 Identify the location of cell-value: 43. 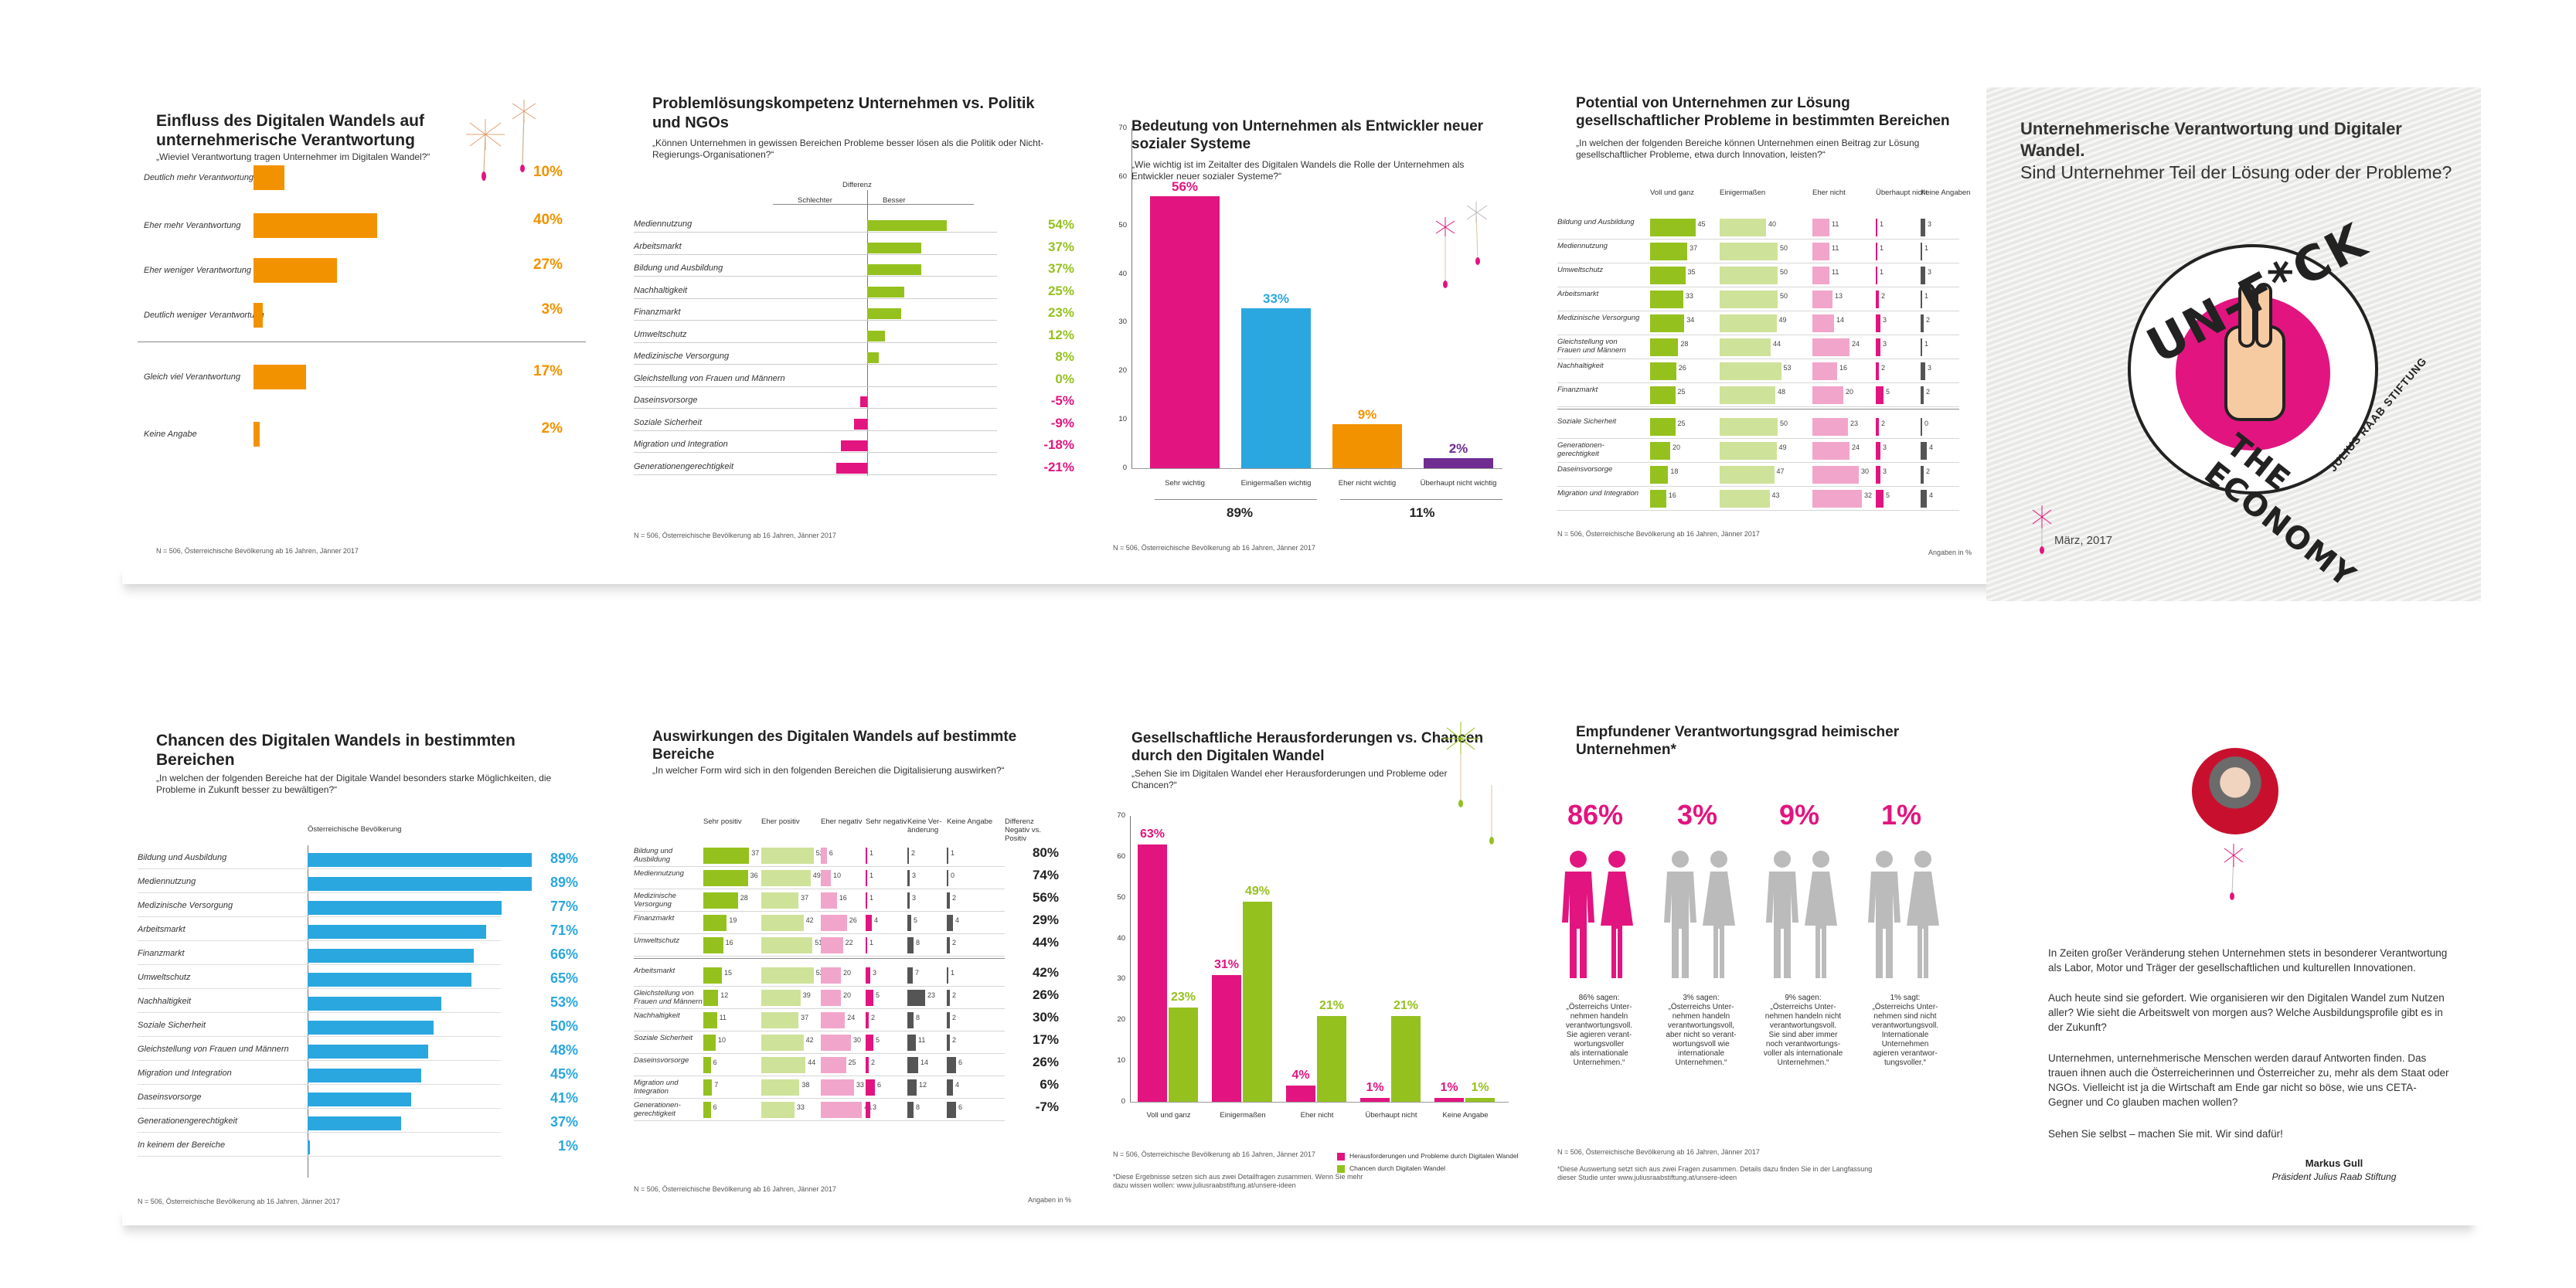
(1775, 495).